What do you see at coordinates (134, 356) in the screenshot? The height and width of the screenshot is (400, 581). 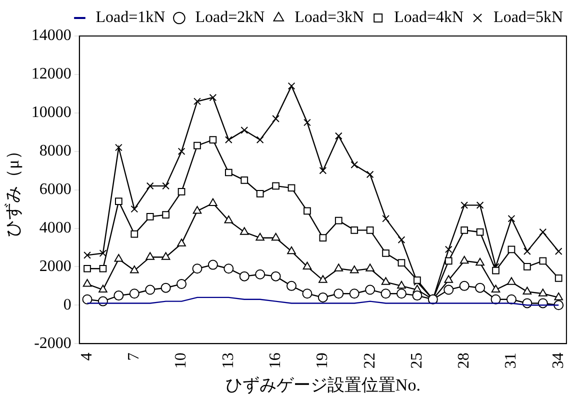 I see `x-tick-label: 7` at bounding box center [134, 356].